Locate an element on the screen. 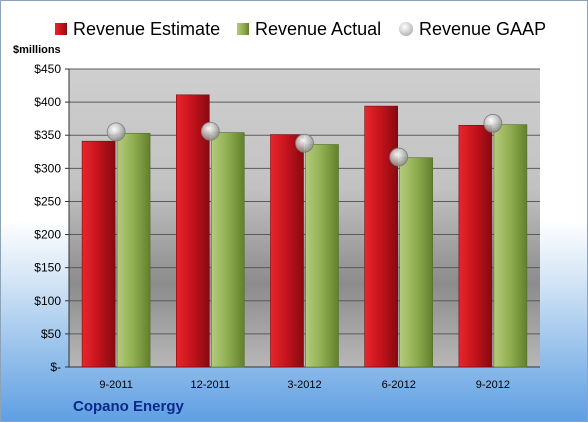 This screenshot has height=423, width=588. y-tick-label: $450 is located at coordinates (47, 69).